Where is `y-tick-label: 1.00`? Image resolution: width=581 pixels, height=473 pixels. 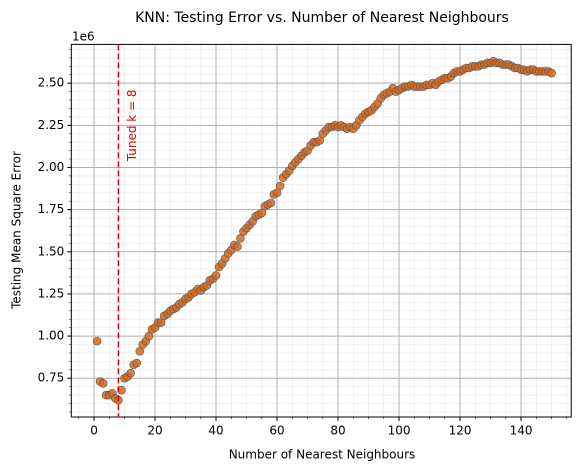 y-tick-label: 1.00 is located at coordinates (51, 336).